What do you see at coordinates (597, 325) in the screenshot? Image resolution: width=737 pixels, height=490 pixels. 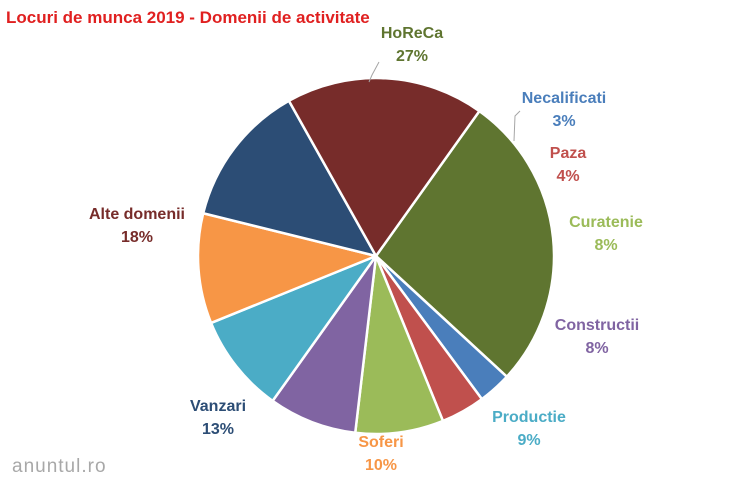 I see `data-label-constructii: Constructii` at bounding box center [597, 325].